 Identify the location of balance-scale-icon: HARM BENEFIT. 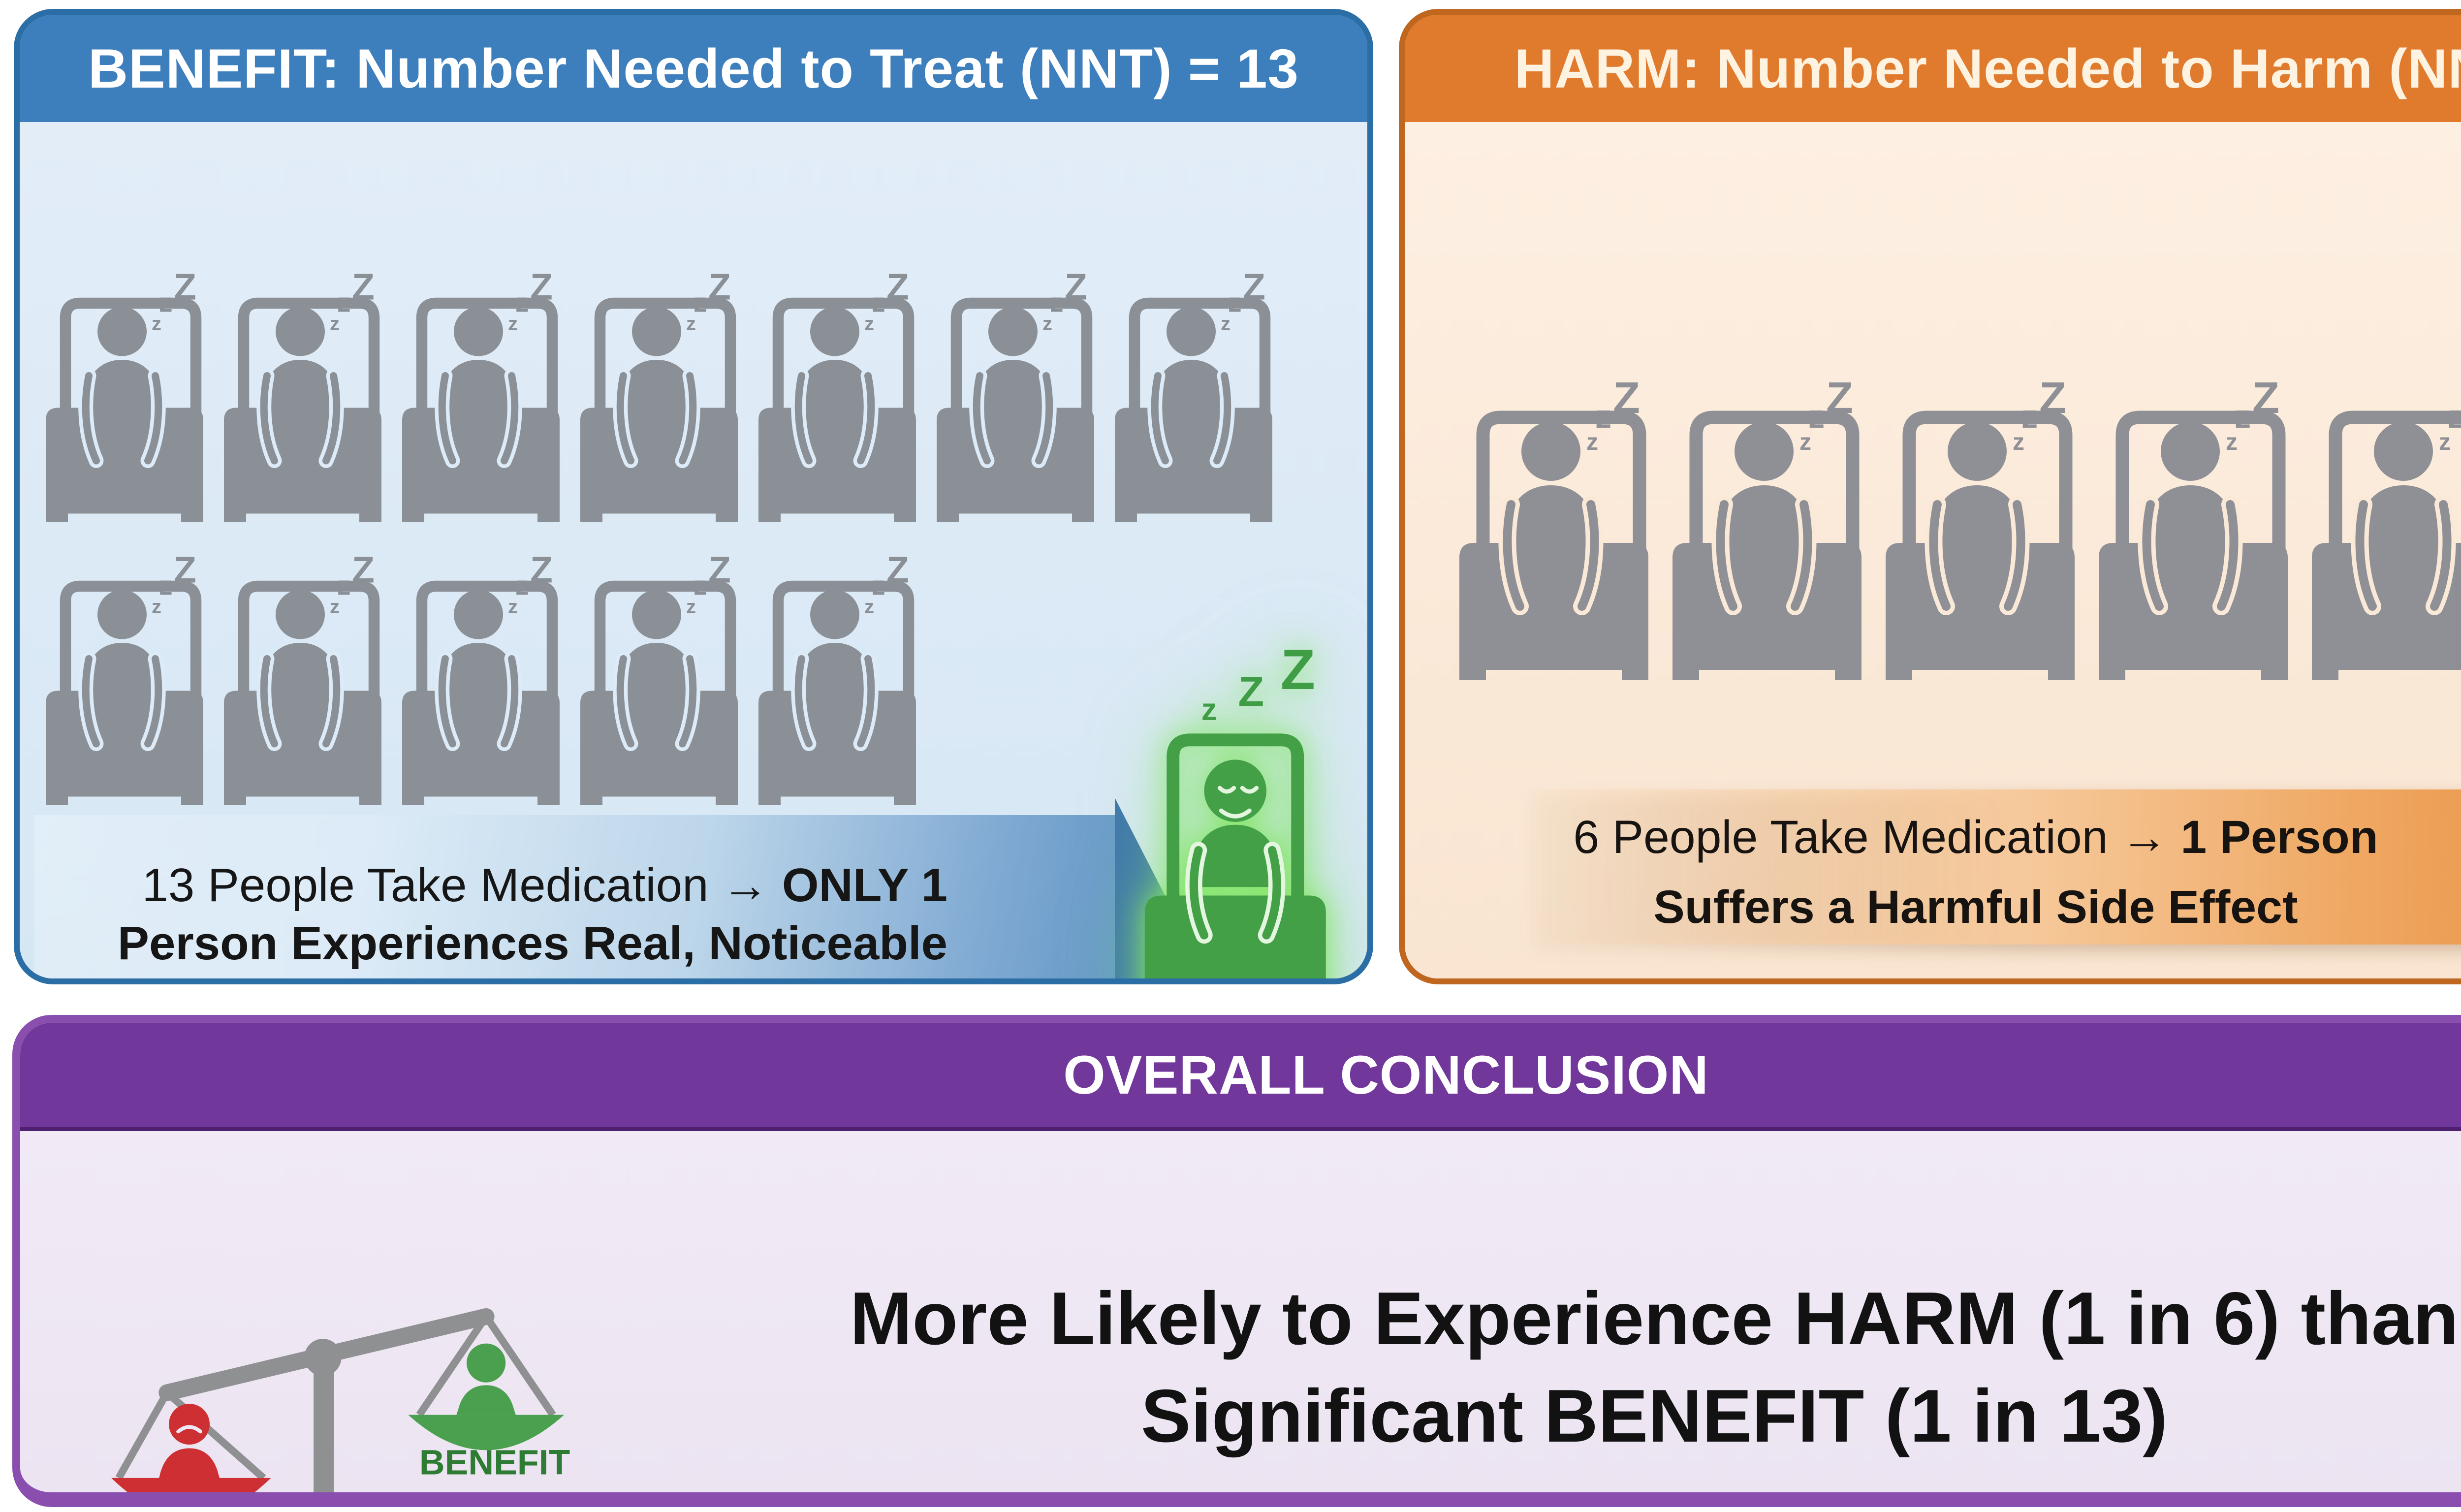
(330, 1372).